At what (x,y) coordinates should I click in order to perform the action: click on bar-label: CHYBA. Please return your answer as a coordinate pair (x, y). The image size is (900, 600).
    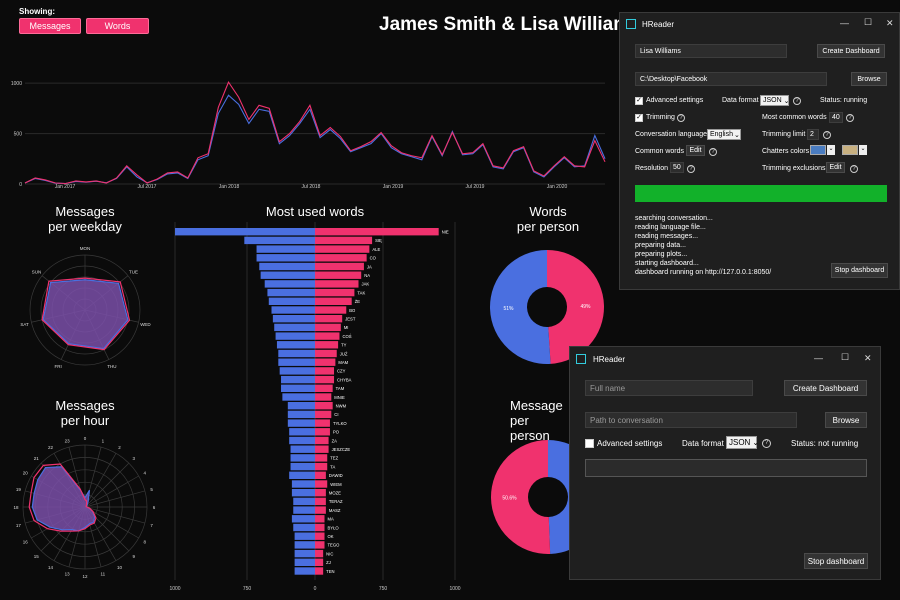
    Looking at the image, I should click on (344, 379).